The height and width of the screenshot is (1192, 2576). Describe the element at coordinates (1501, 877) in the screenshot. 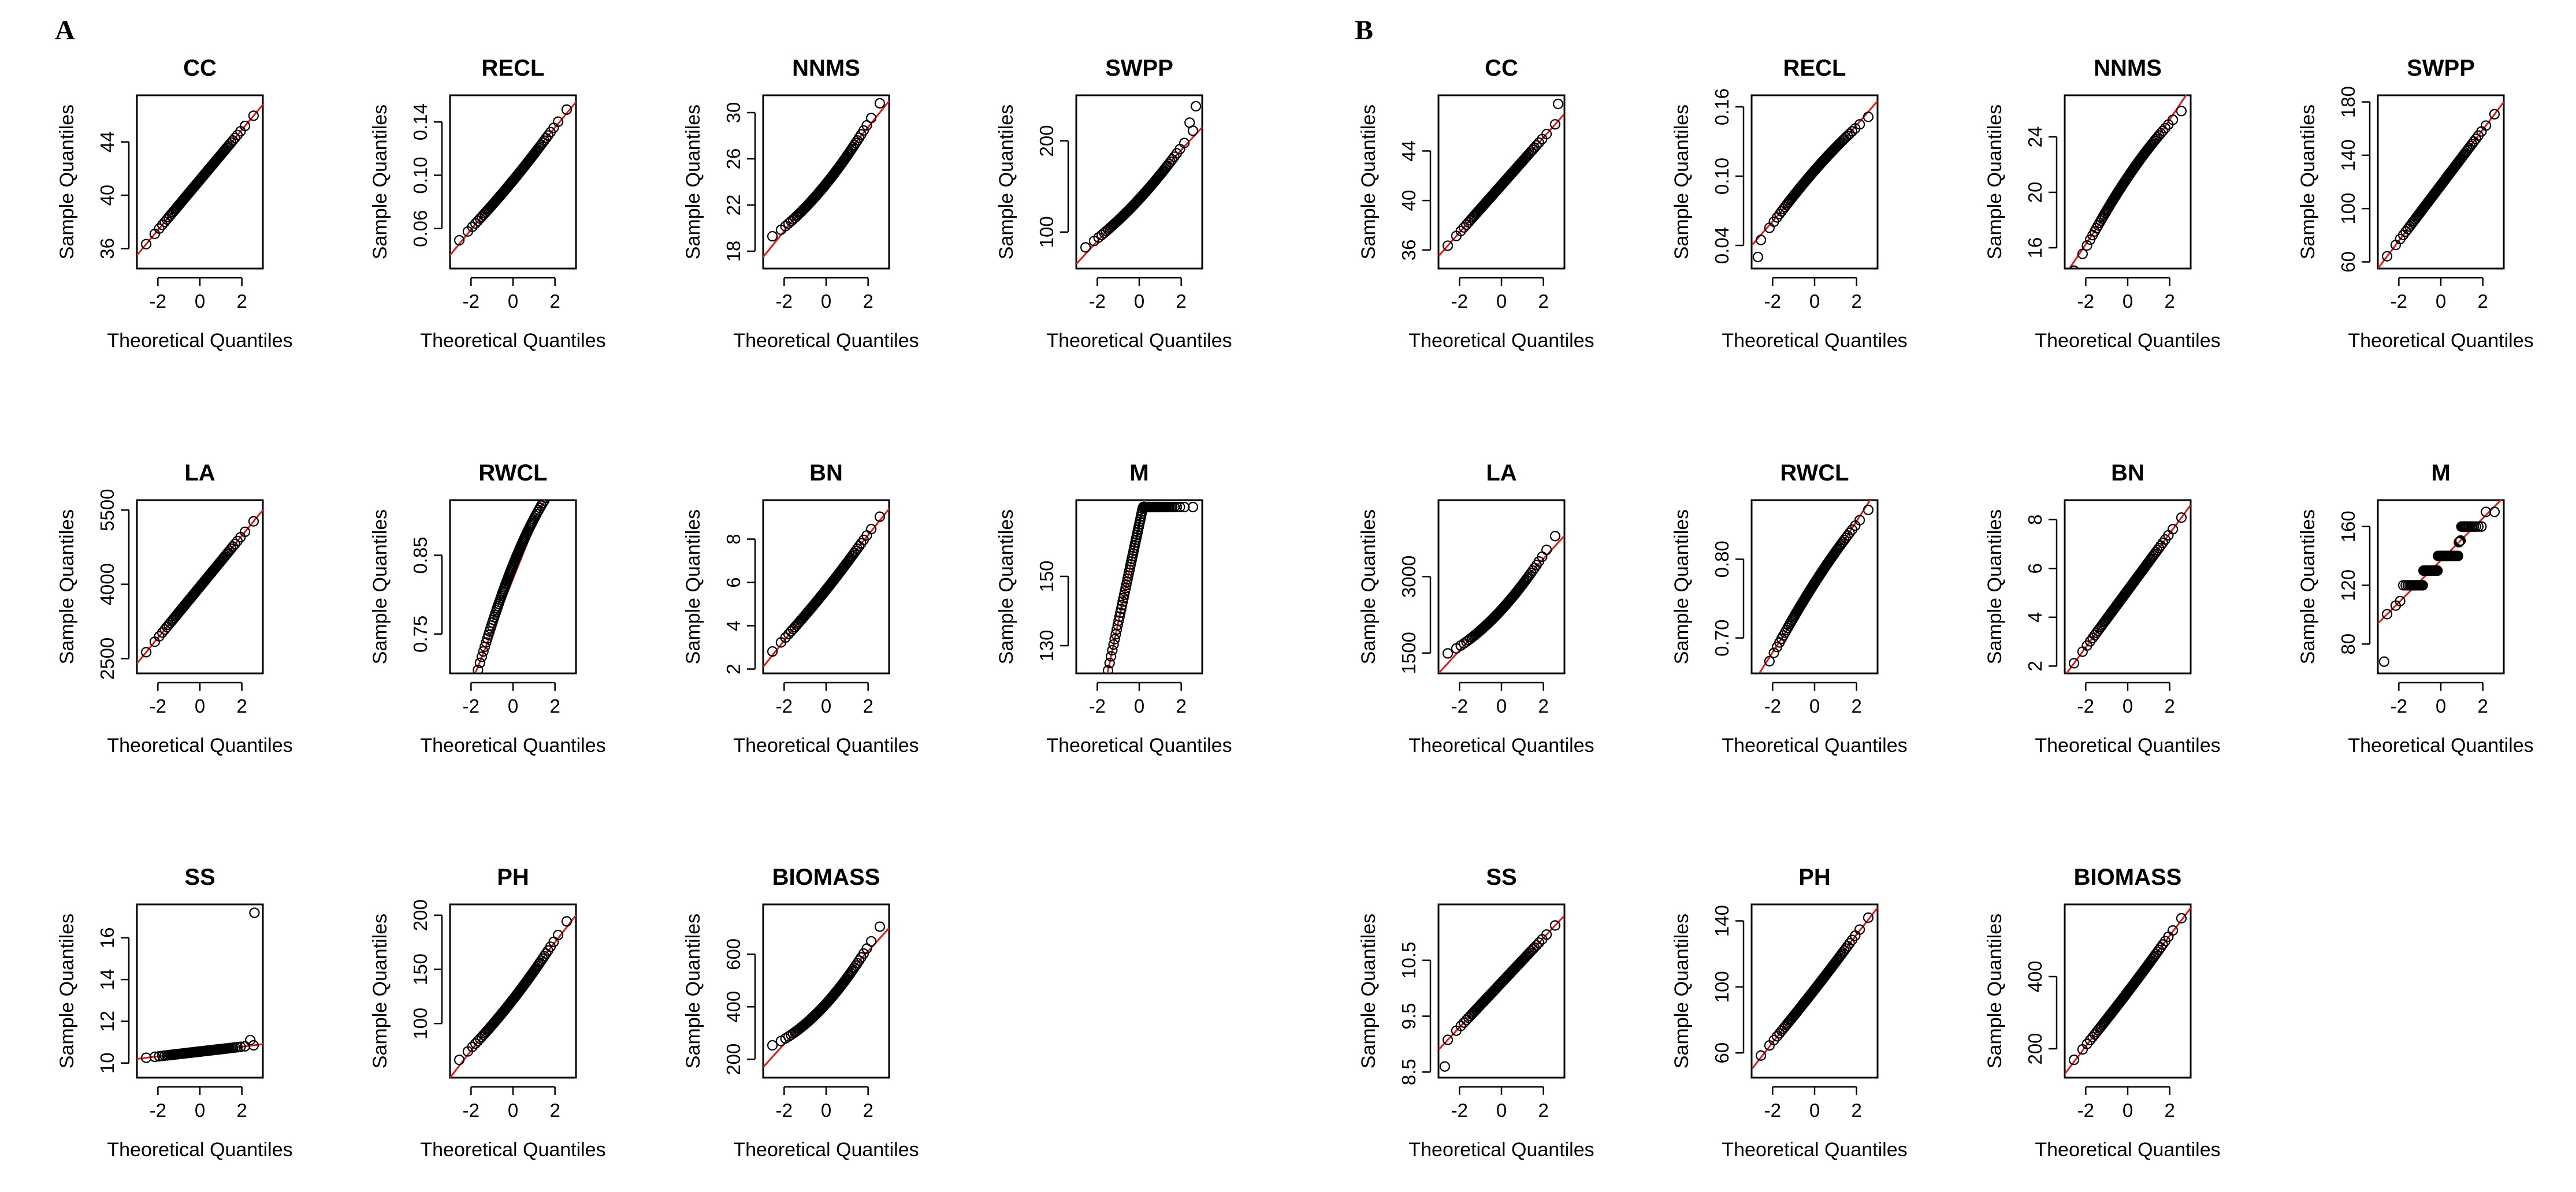

I see `plot-title: SS` at that location.